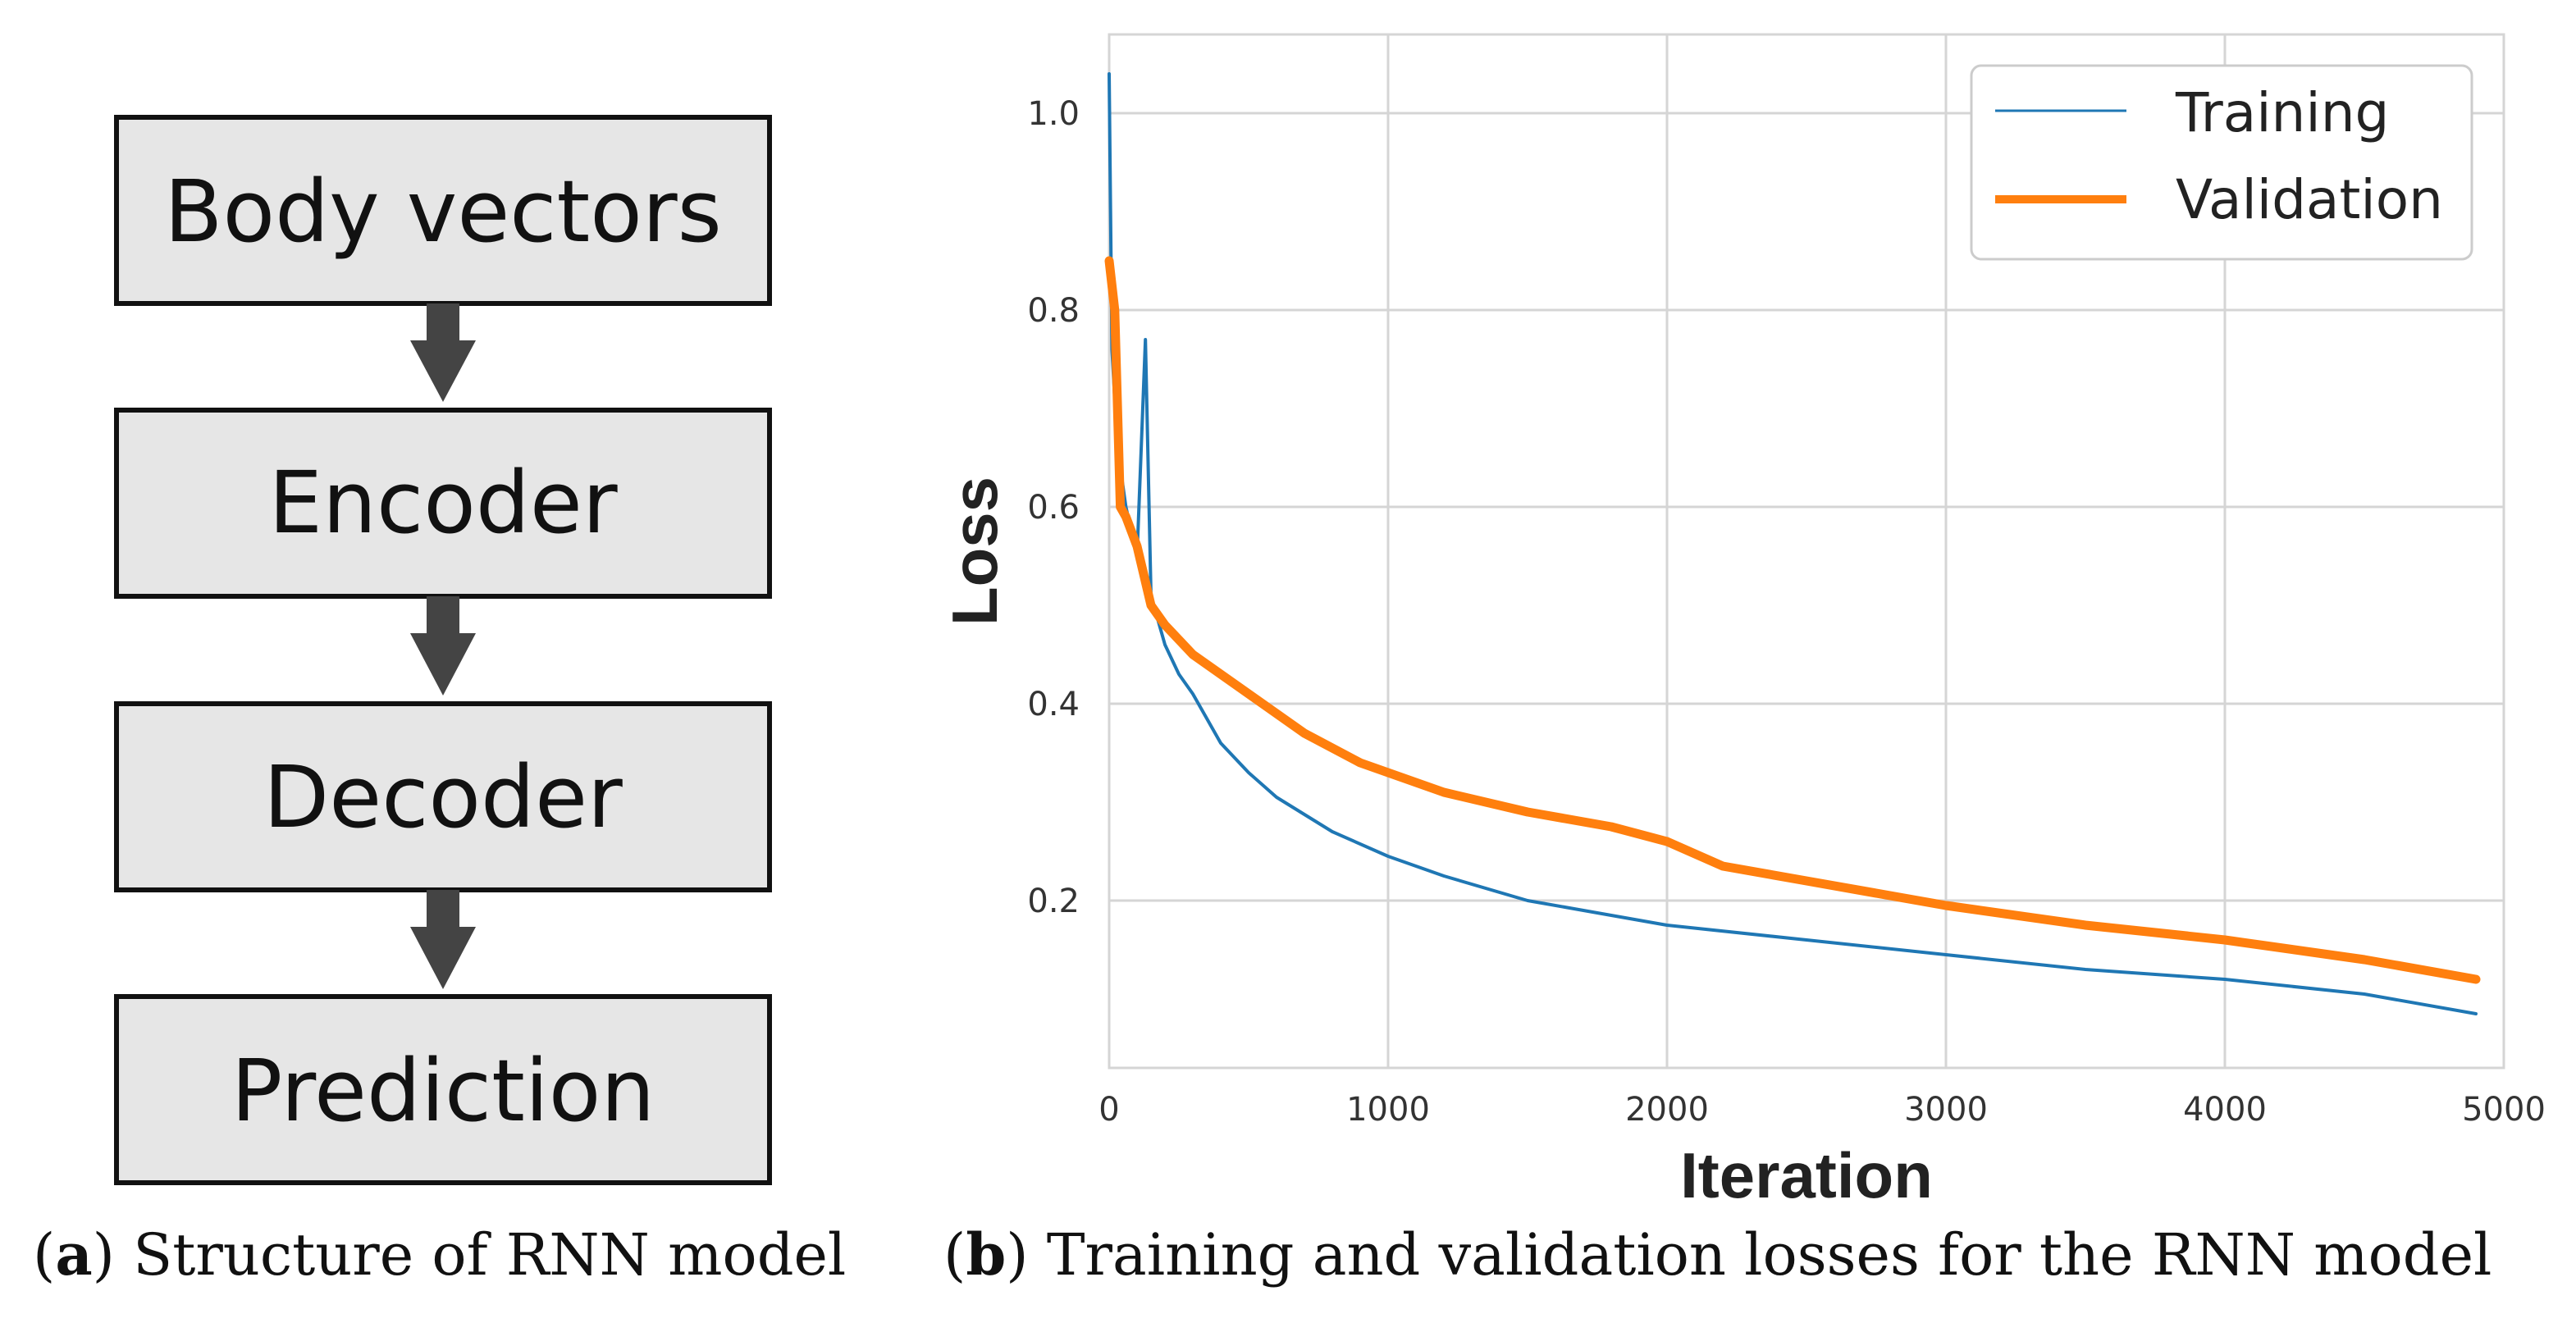  What do you see at coordinates (975, 551) in the screenshot?
I see `y-axis-label: Loss` at bounding box center [975, 551].